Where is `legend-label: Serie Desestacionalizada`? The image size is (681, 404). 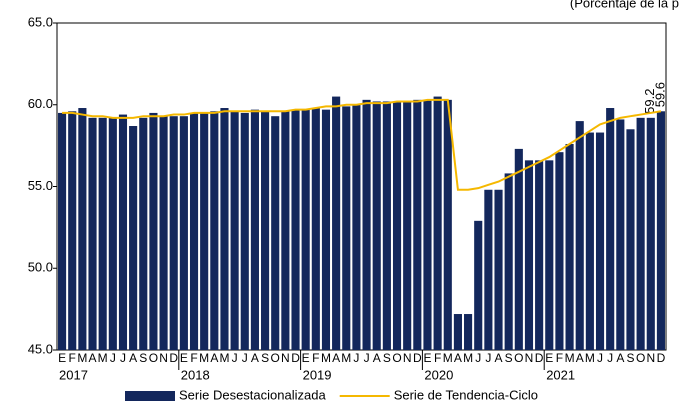
legend-label: Serie Desestacionalizada is located at coordinates (252, 394).